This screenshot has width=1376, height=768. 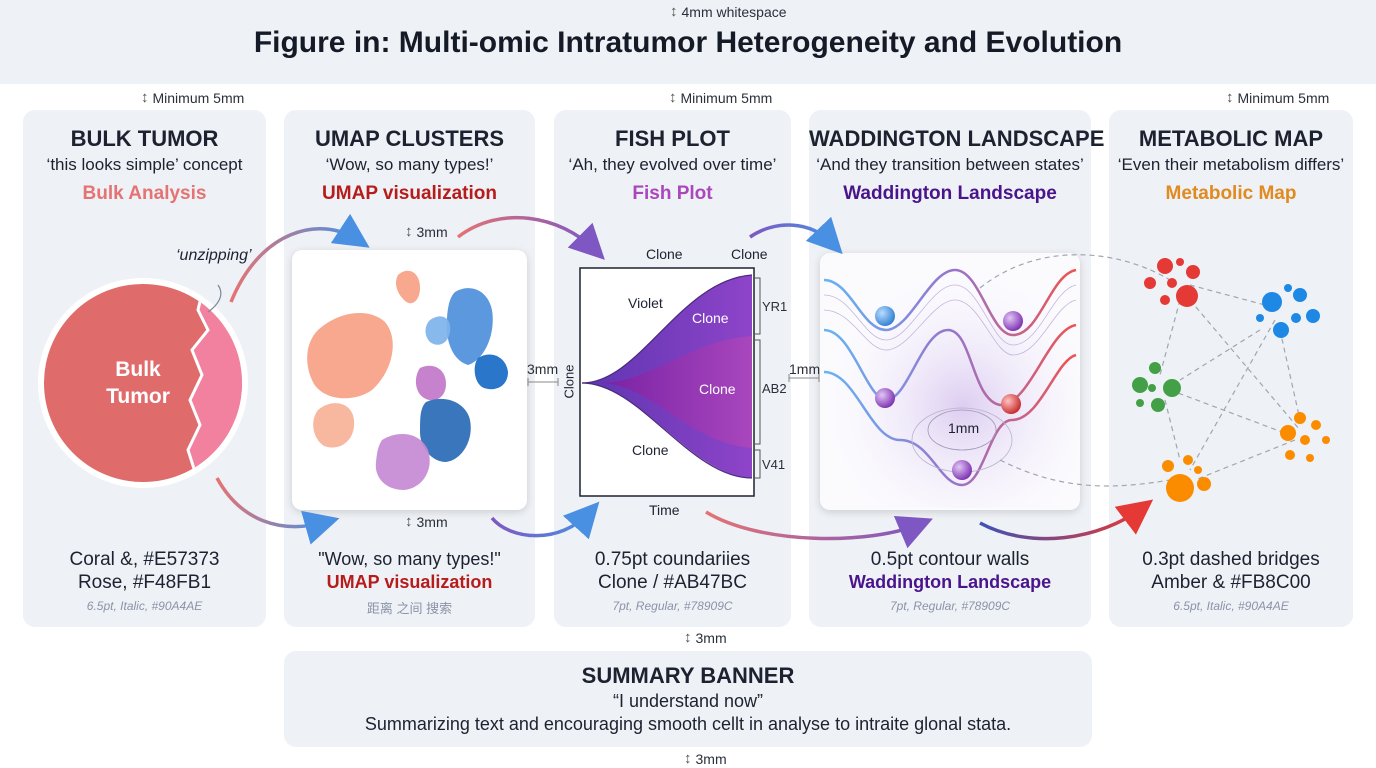 I want to click on top-whitespace-dimension: ↕ 4mm whitespace, so click(x=728, y=11).